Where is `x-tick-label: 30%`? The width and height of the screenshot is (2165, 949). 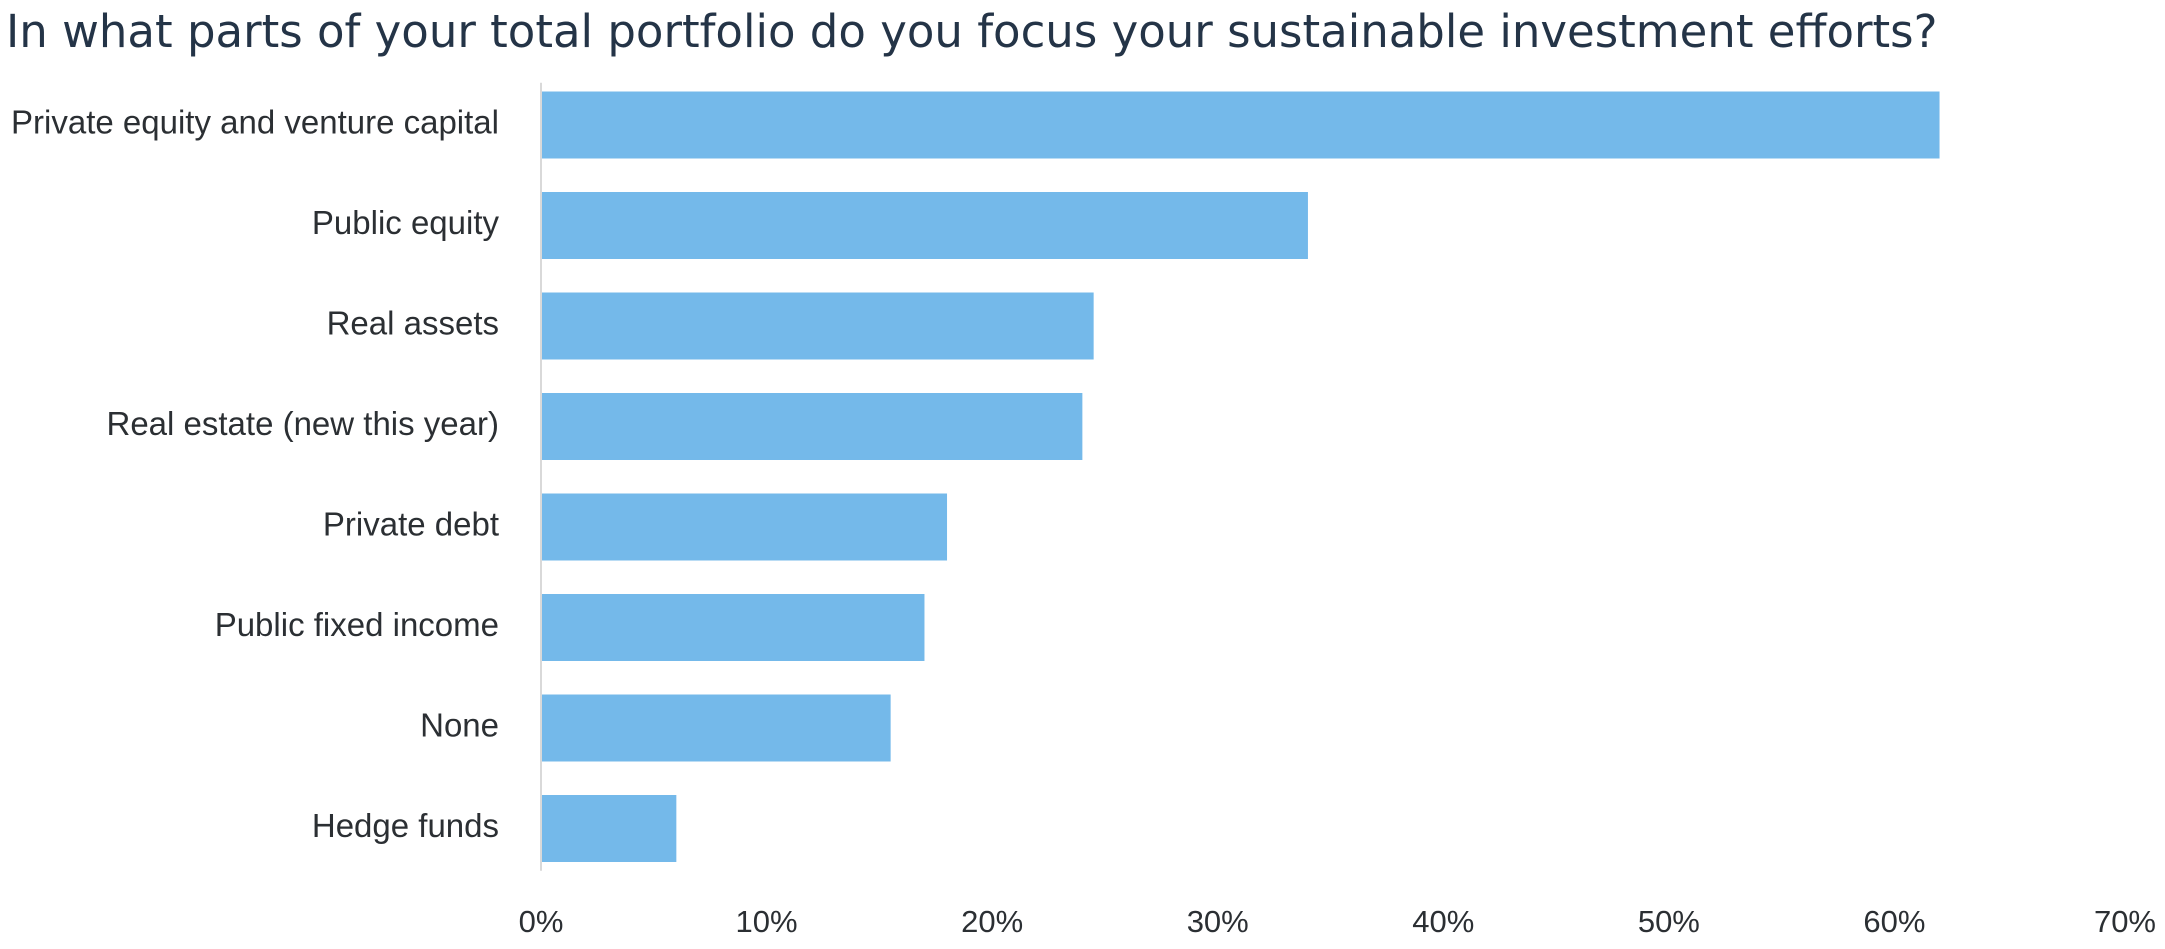
x-tick-label: 30% is located at coordinates (1218, 921).